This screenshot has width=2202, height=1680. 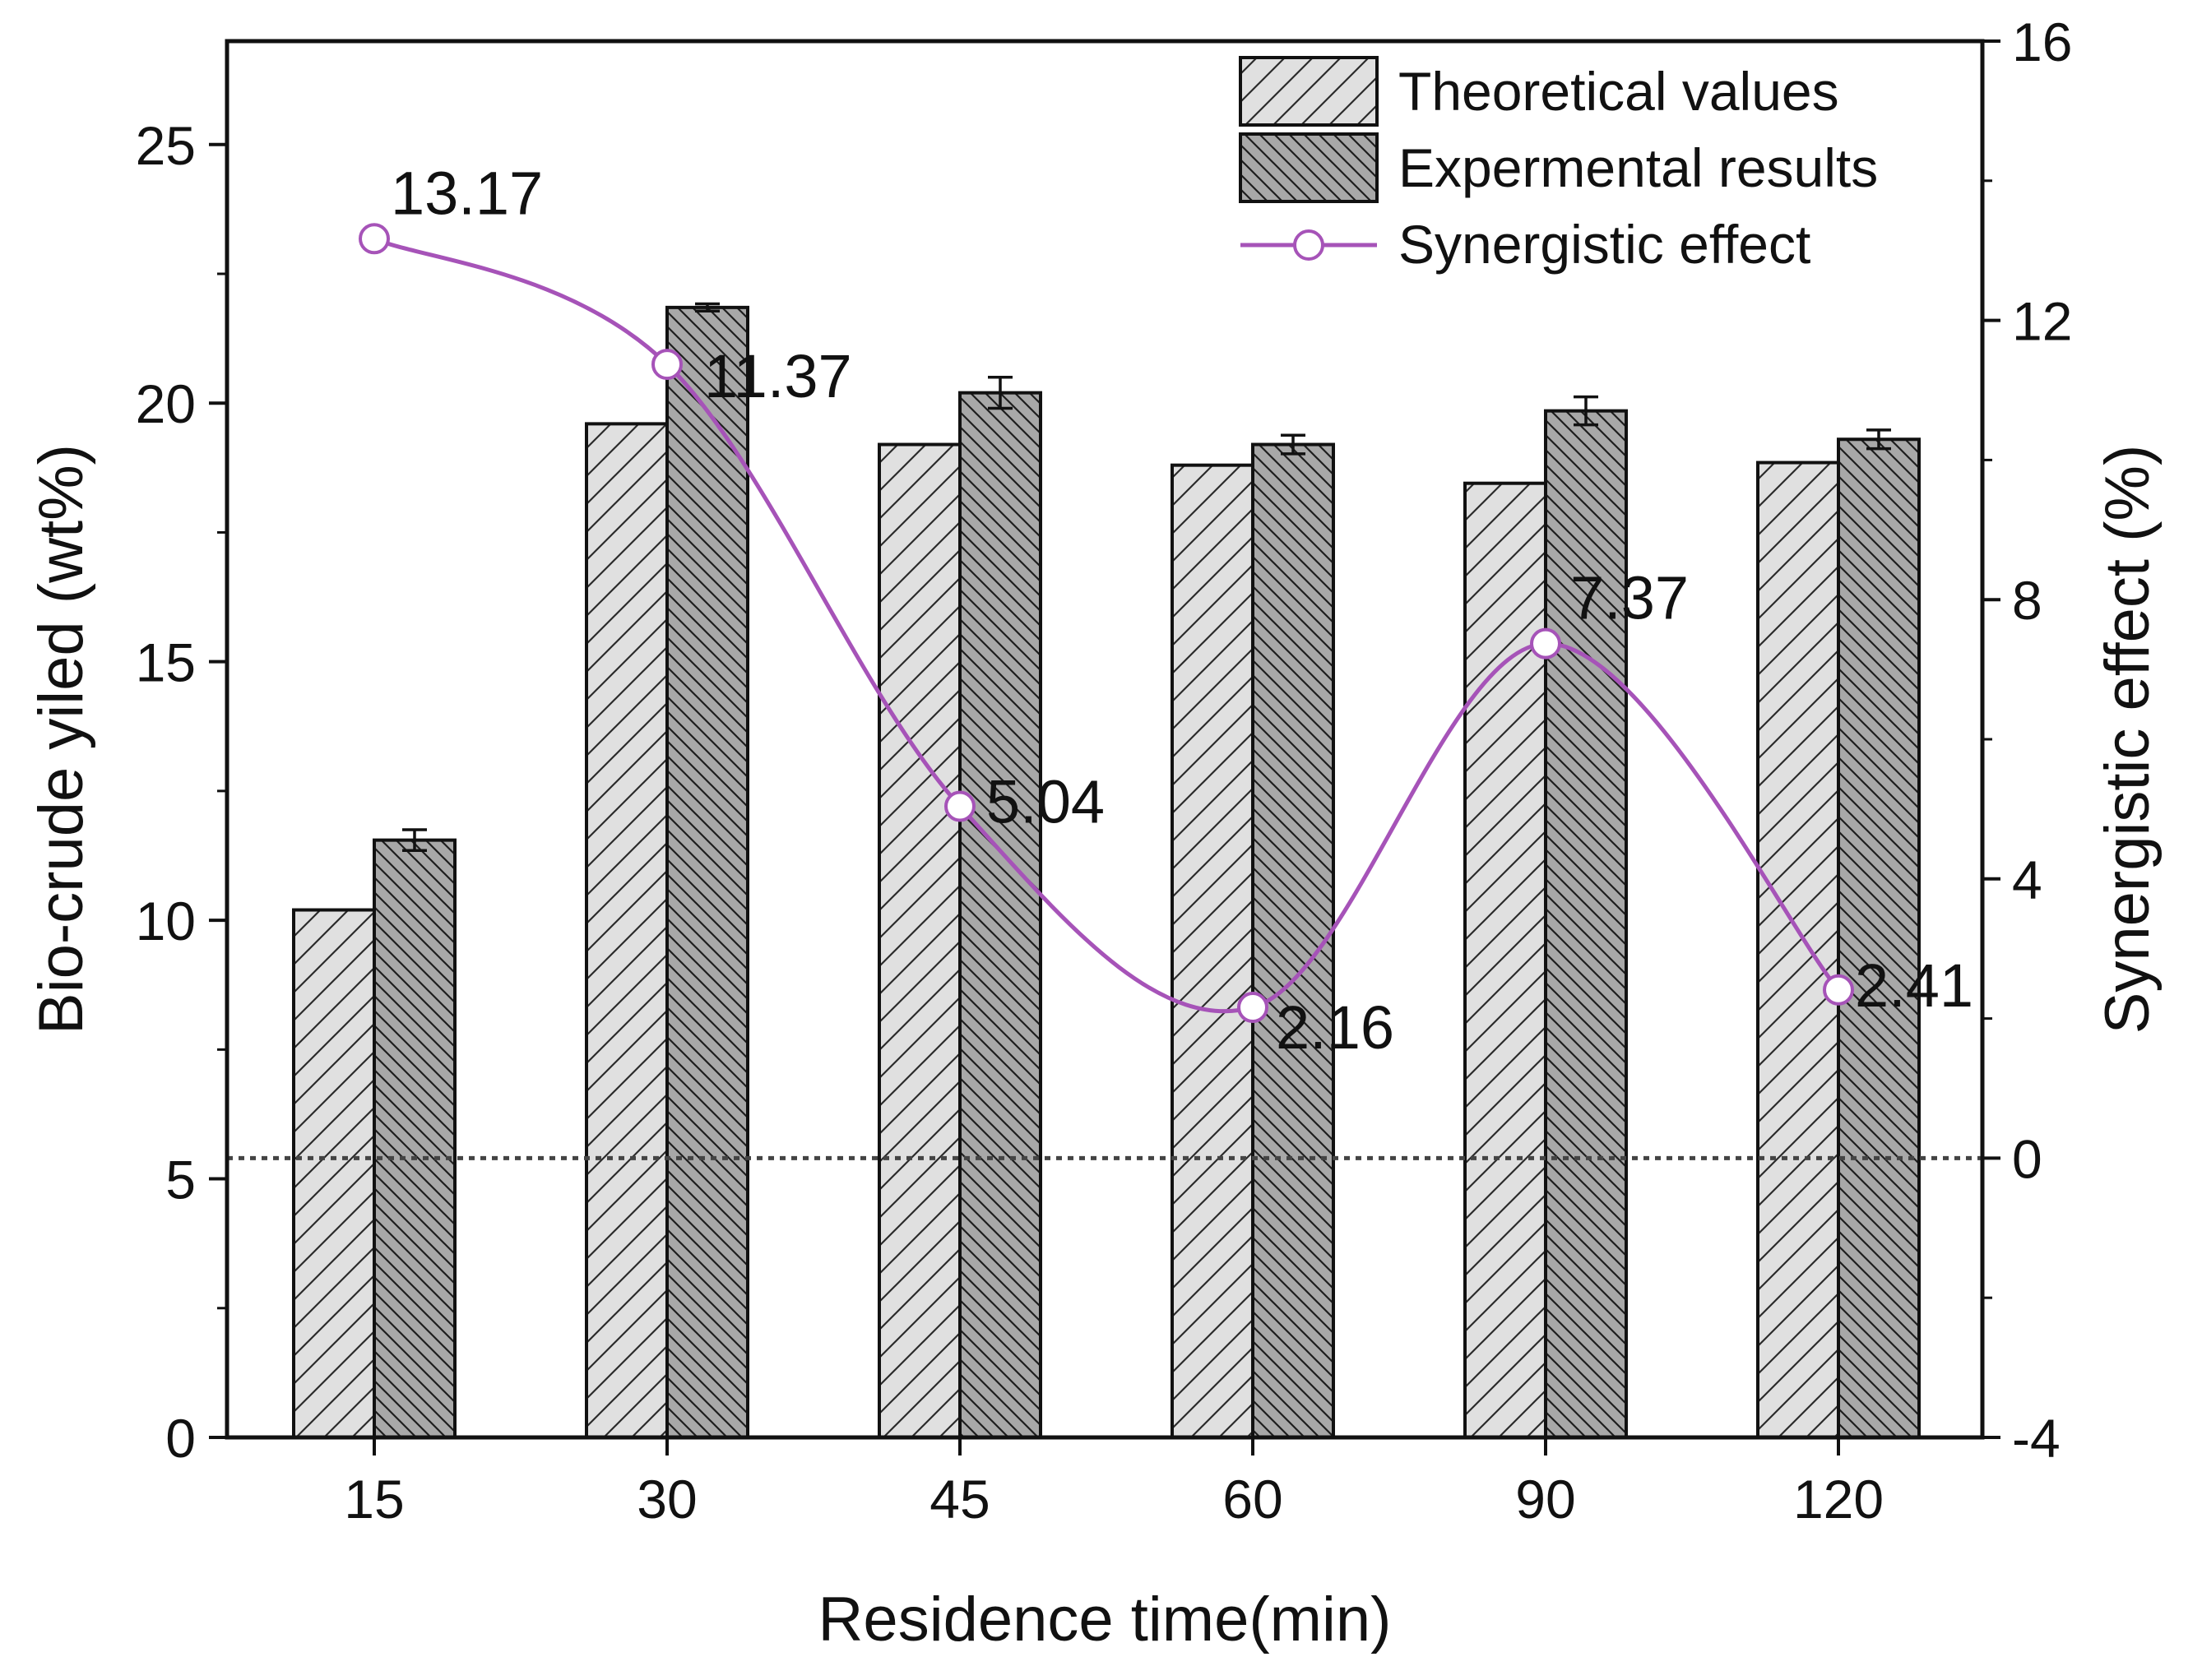 What do you see at coordinates (166, 662) in the screenshot?
I see `y-tick-label: 15` at bounding box center [166, 662].